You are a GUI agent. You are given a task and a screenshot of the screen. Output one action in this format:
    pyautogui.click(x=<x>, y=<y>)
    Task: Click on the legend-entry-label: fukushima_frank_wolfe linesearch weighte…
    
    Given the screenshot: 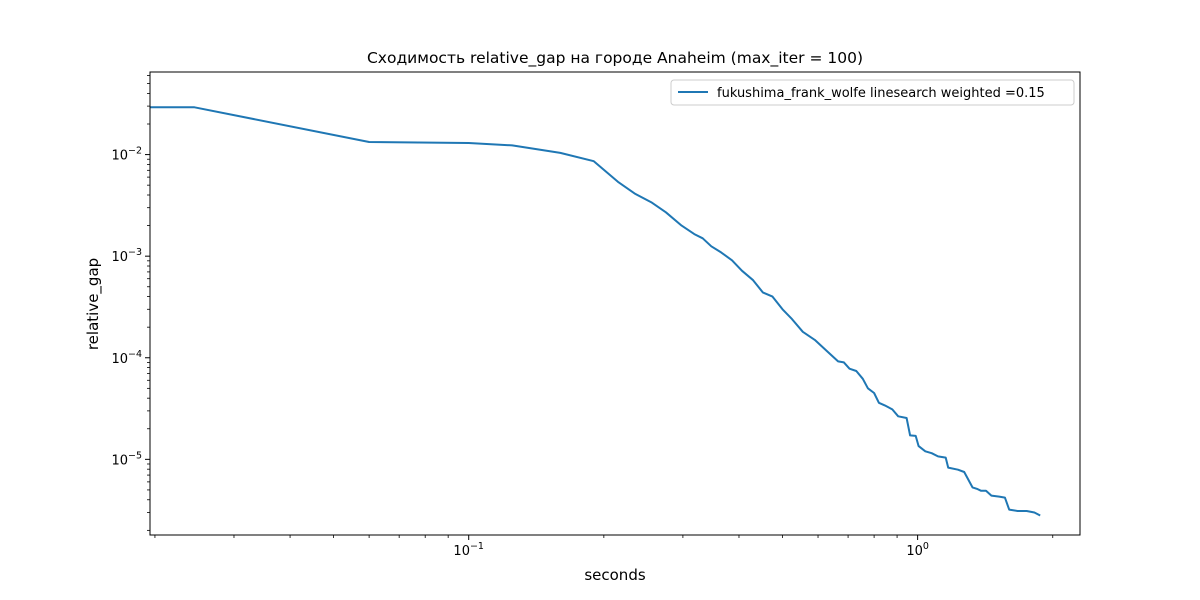 What is the action you would take?
    pyautogui.click(x=881, y=93)
    